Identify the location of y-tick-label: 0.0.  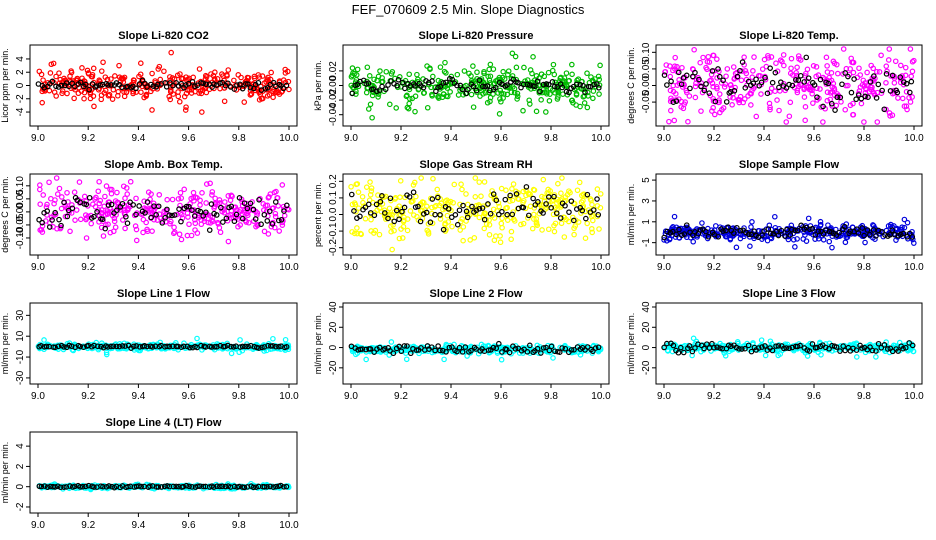
(333, 214).